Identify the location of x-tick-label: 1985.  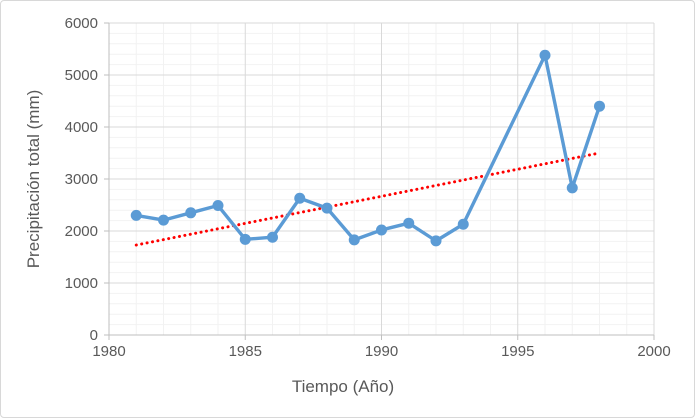
(245, 351).